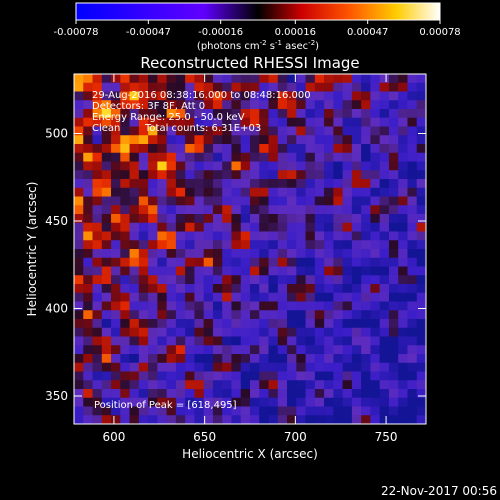 The height and width of the screenshot is (500, 500). What do you see at coordinates (295, 437) in the screenshot?
I see `x-tick-label: 700` at bounding box center [295, 437].